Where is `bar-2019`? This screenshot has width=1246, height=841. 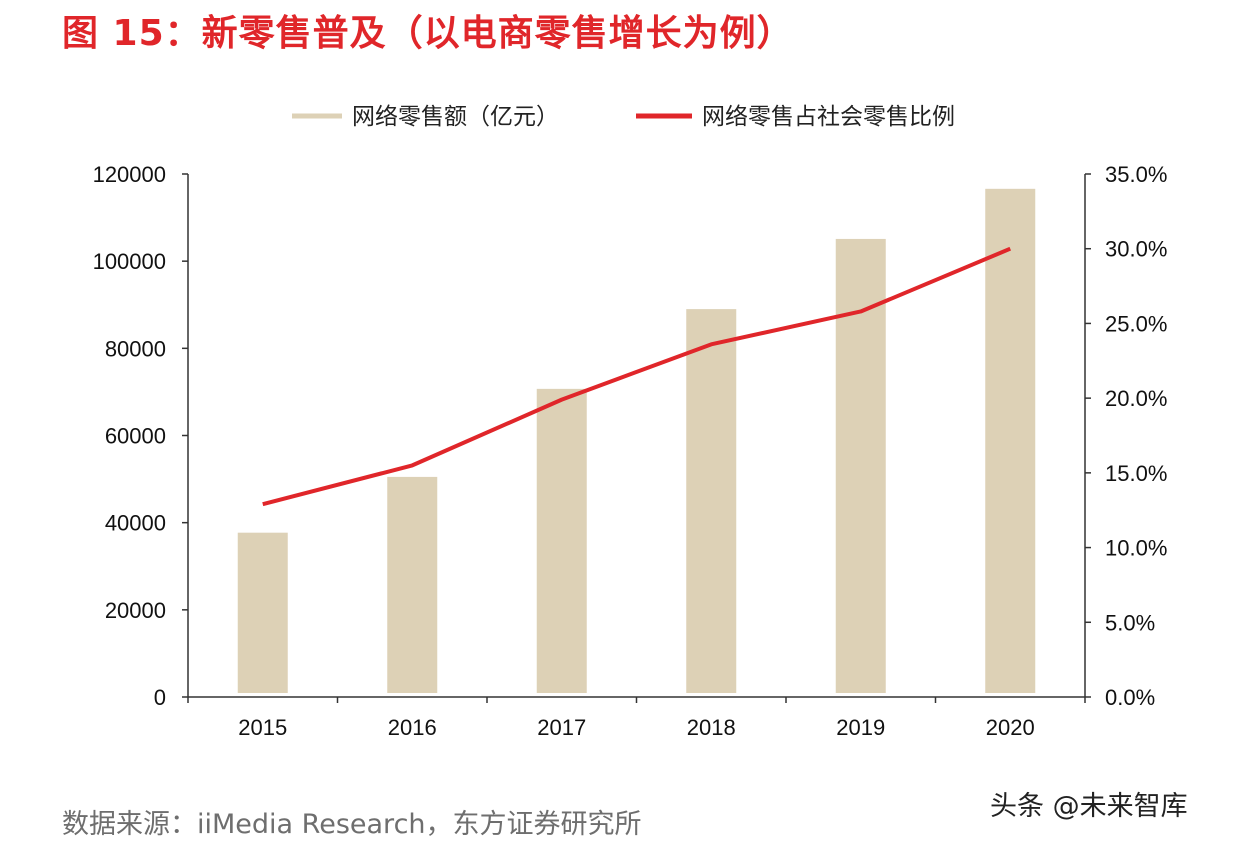 bar-2019 is located at coordinates (861, 466).